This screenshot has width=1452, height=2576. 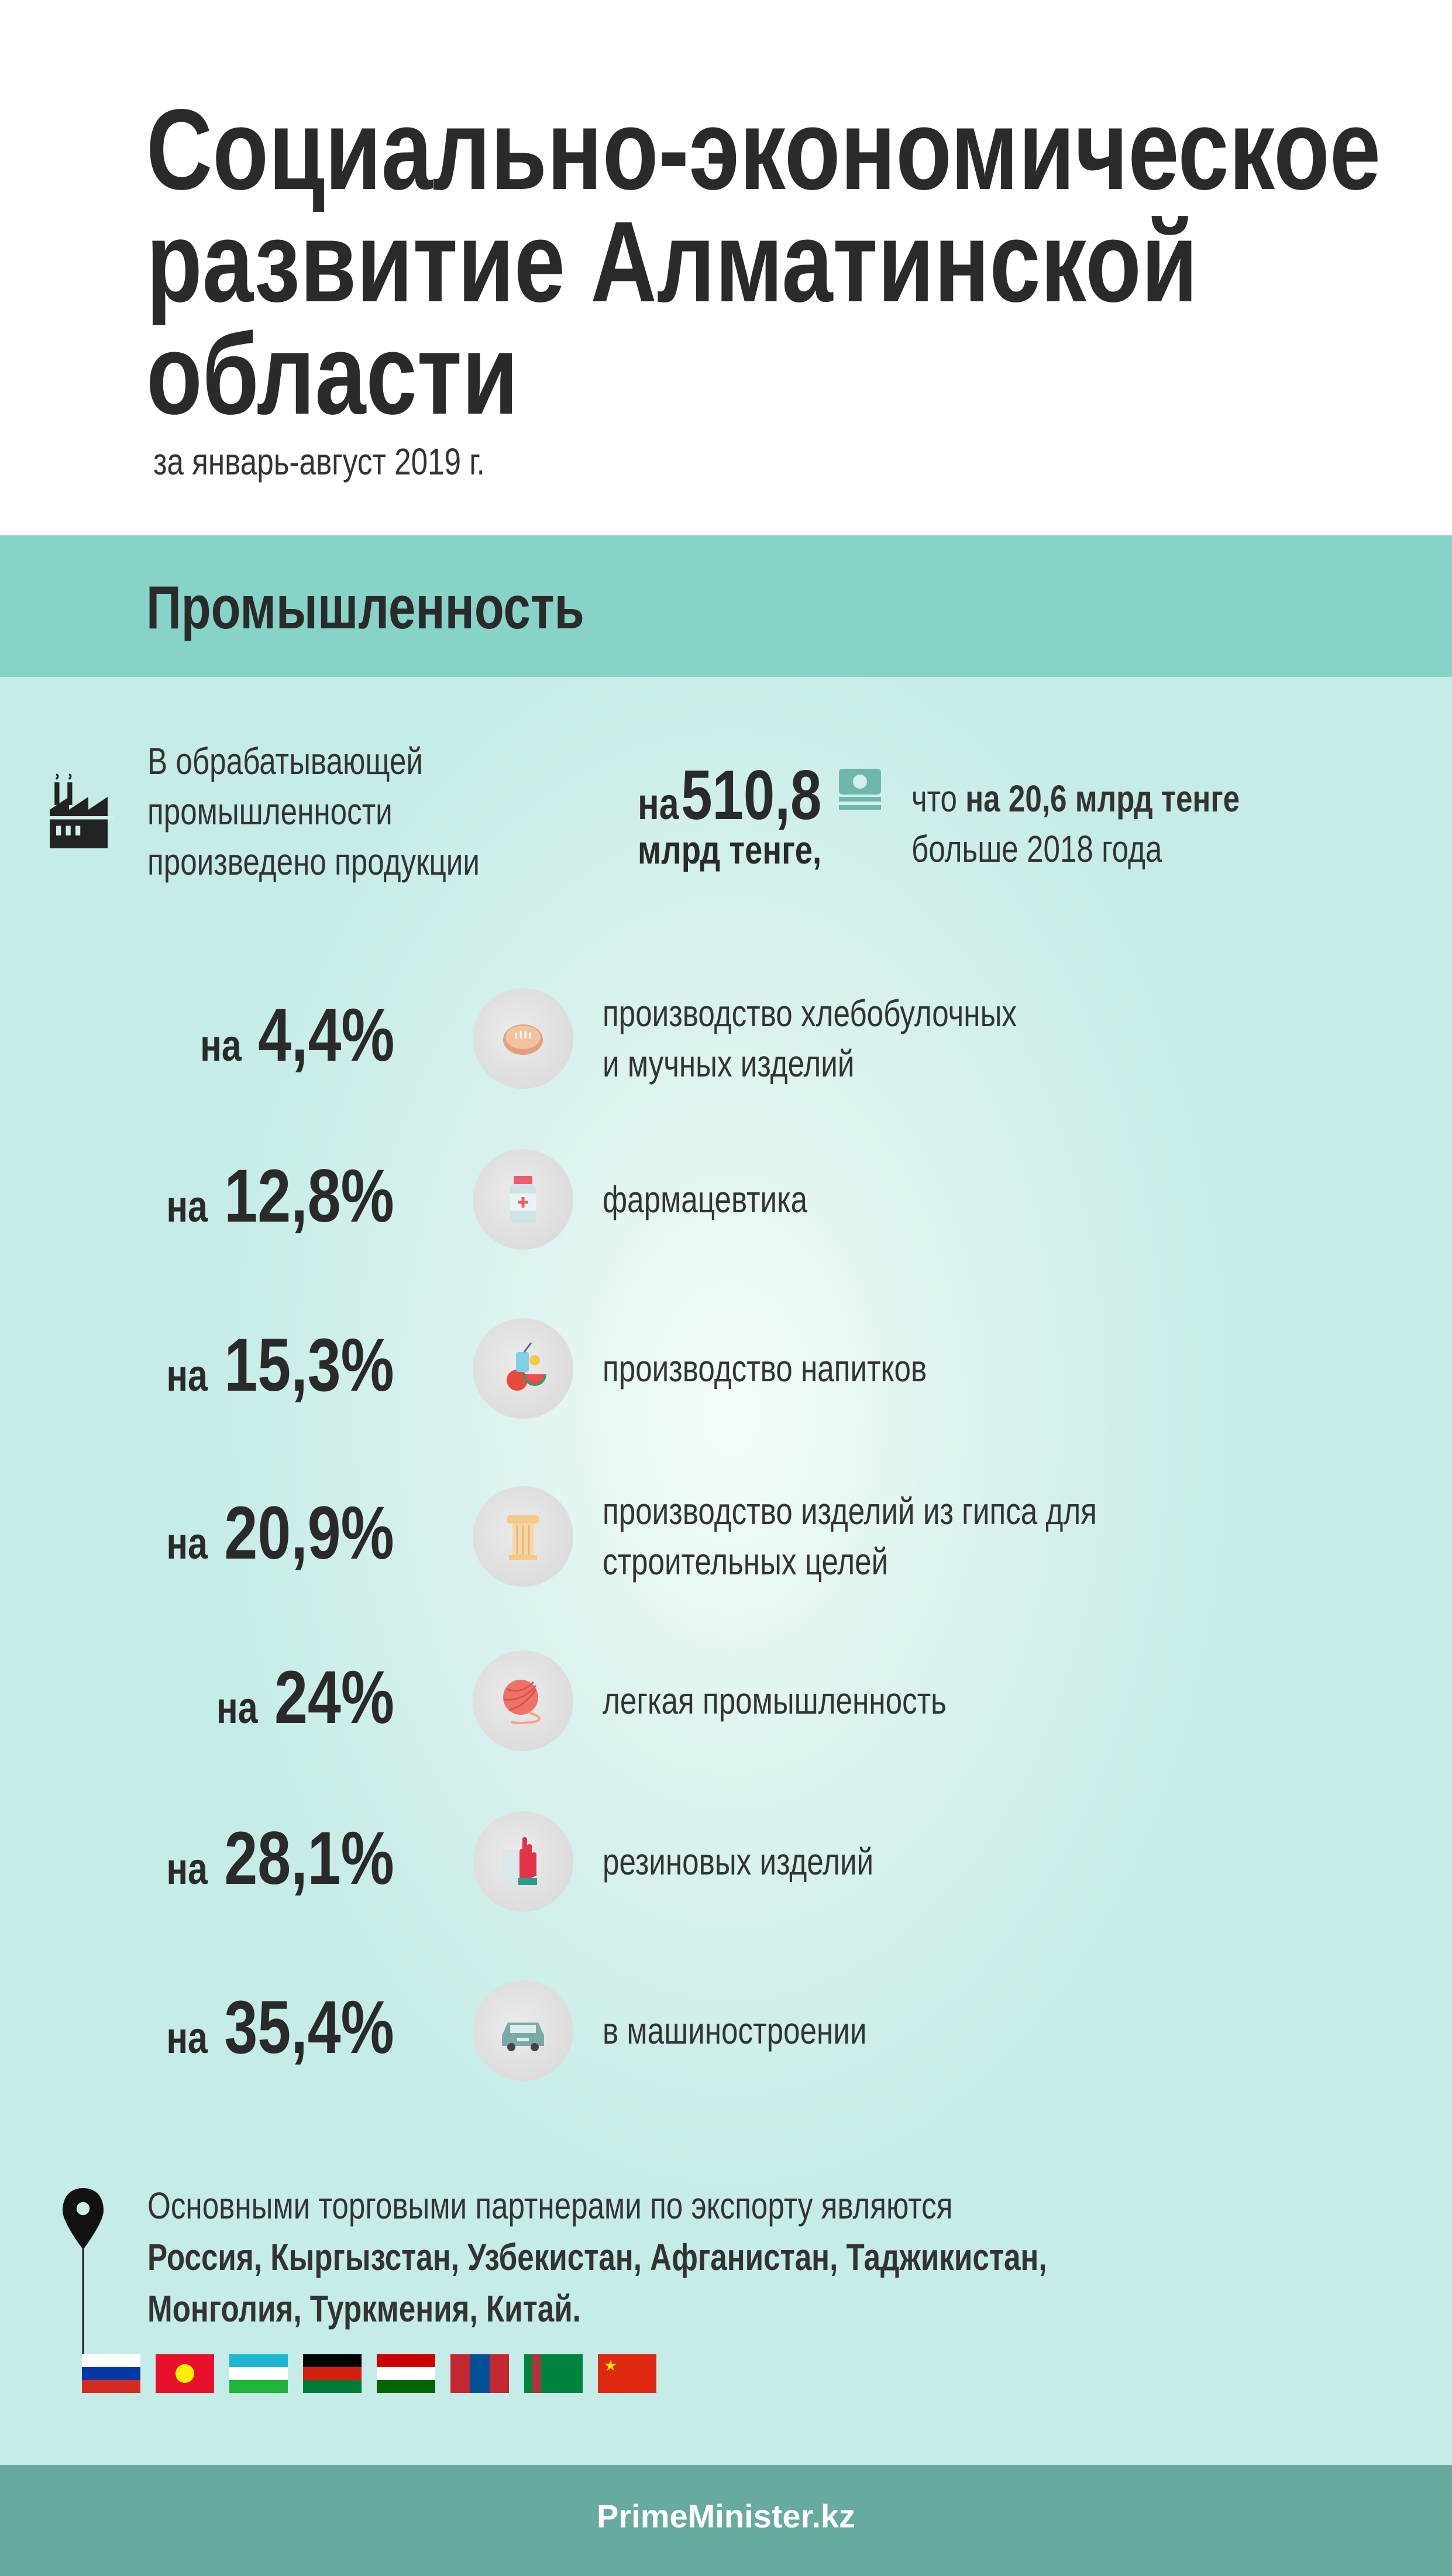 What do you see at coordinates (83, 2291) in the screenshot?
I see `map-pin-icon` at bounding box center [83, 2291].